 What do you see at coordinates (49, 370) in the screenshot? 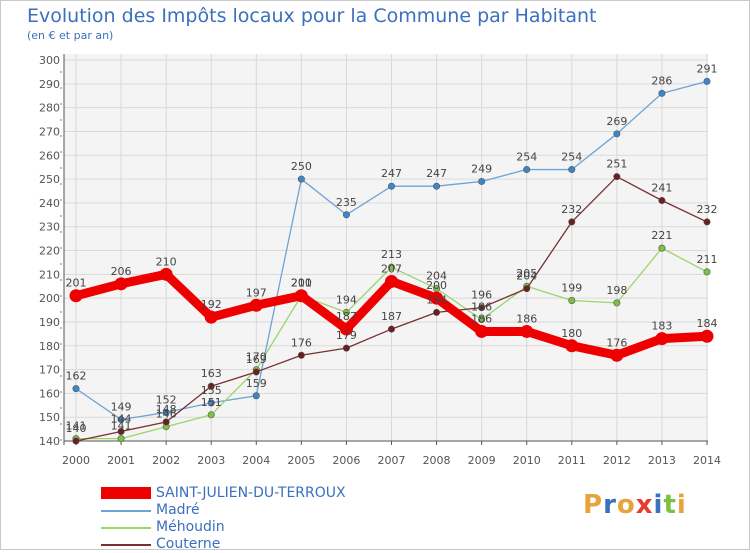
I see `y-tick-label: 170` at bounding box center [49, 370].